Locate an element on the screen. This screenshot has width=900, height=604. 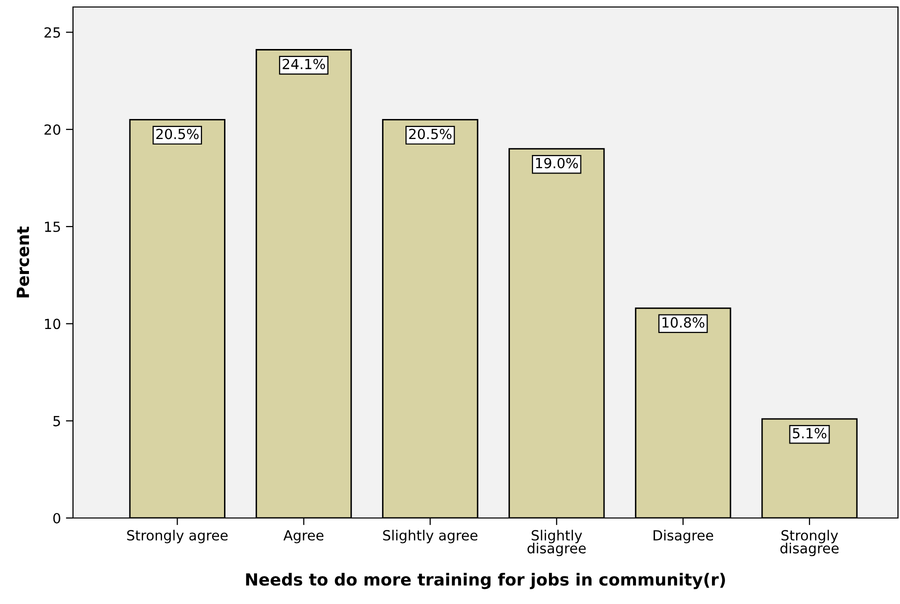
y-tick-label: 20 is located at coordinates (52, 129).